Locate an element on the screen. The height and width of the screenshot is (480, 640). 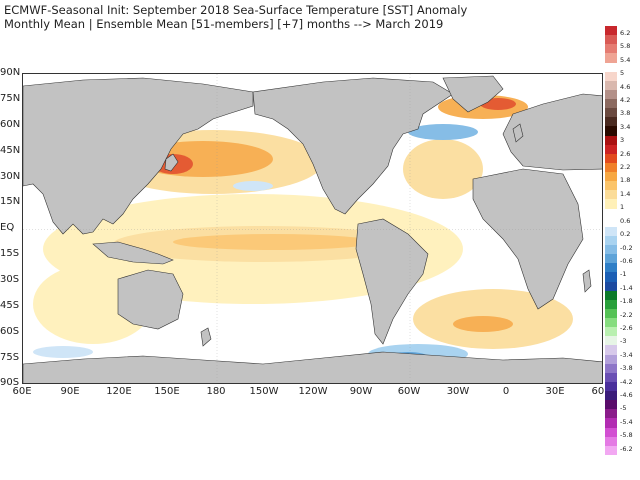
lon-label-120e: 120E is located at coordinates (119, 391).